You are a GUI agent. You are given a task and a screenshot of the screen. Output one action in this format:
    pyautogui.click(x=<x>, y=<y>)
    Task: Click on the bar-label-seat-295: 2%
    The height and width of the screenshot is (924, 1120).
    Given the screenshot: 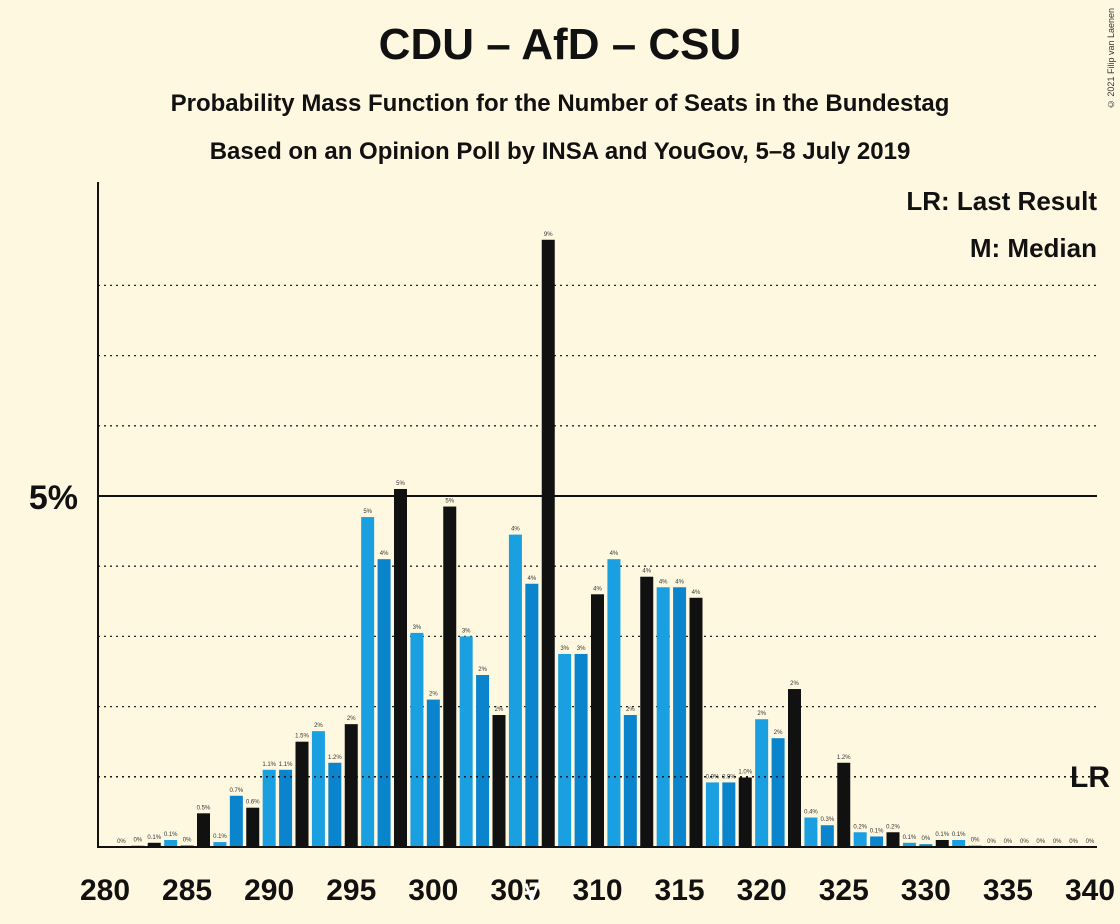 What is the action you would take?
    pyautogui.click(x=351, y=719)
    